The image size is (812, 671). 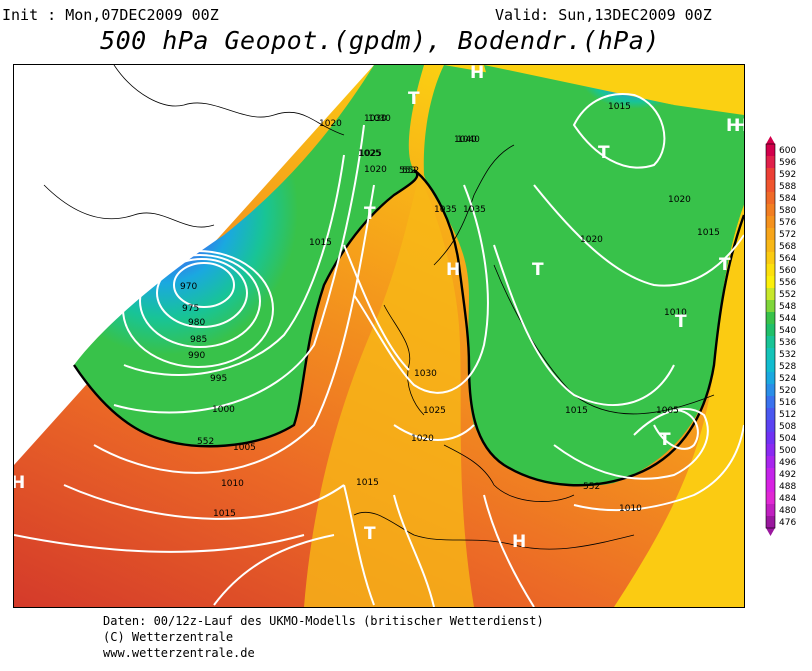 I want to click on legend-label: 588, so click(x=787, y=187).